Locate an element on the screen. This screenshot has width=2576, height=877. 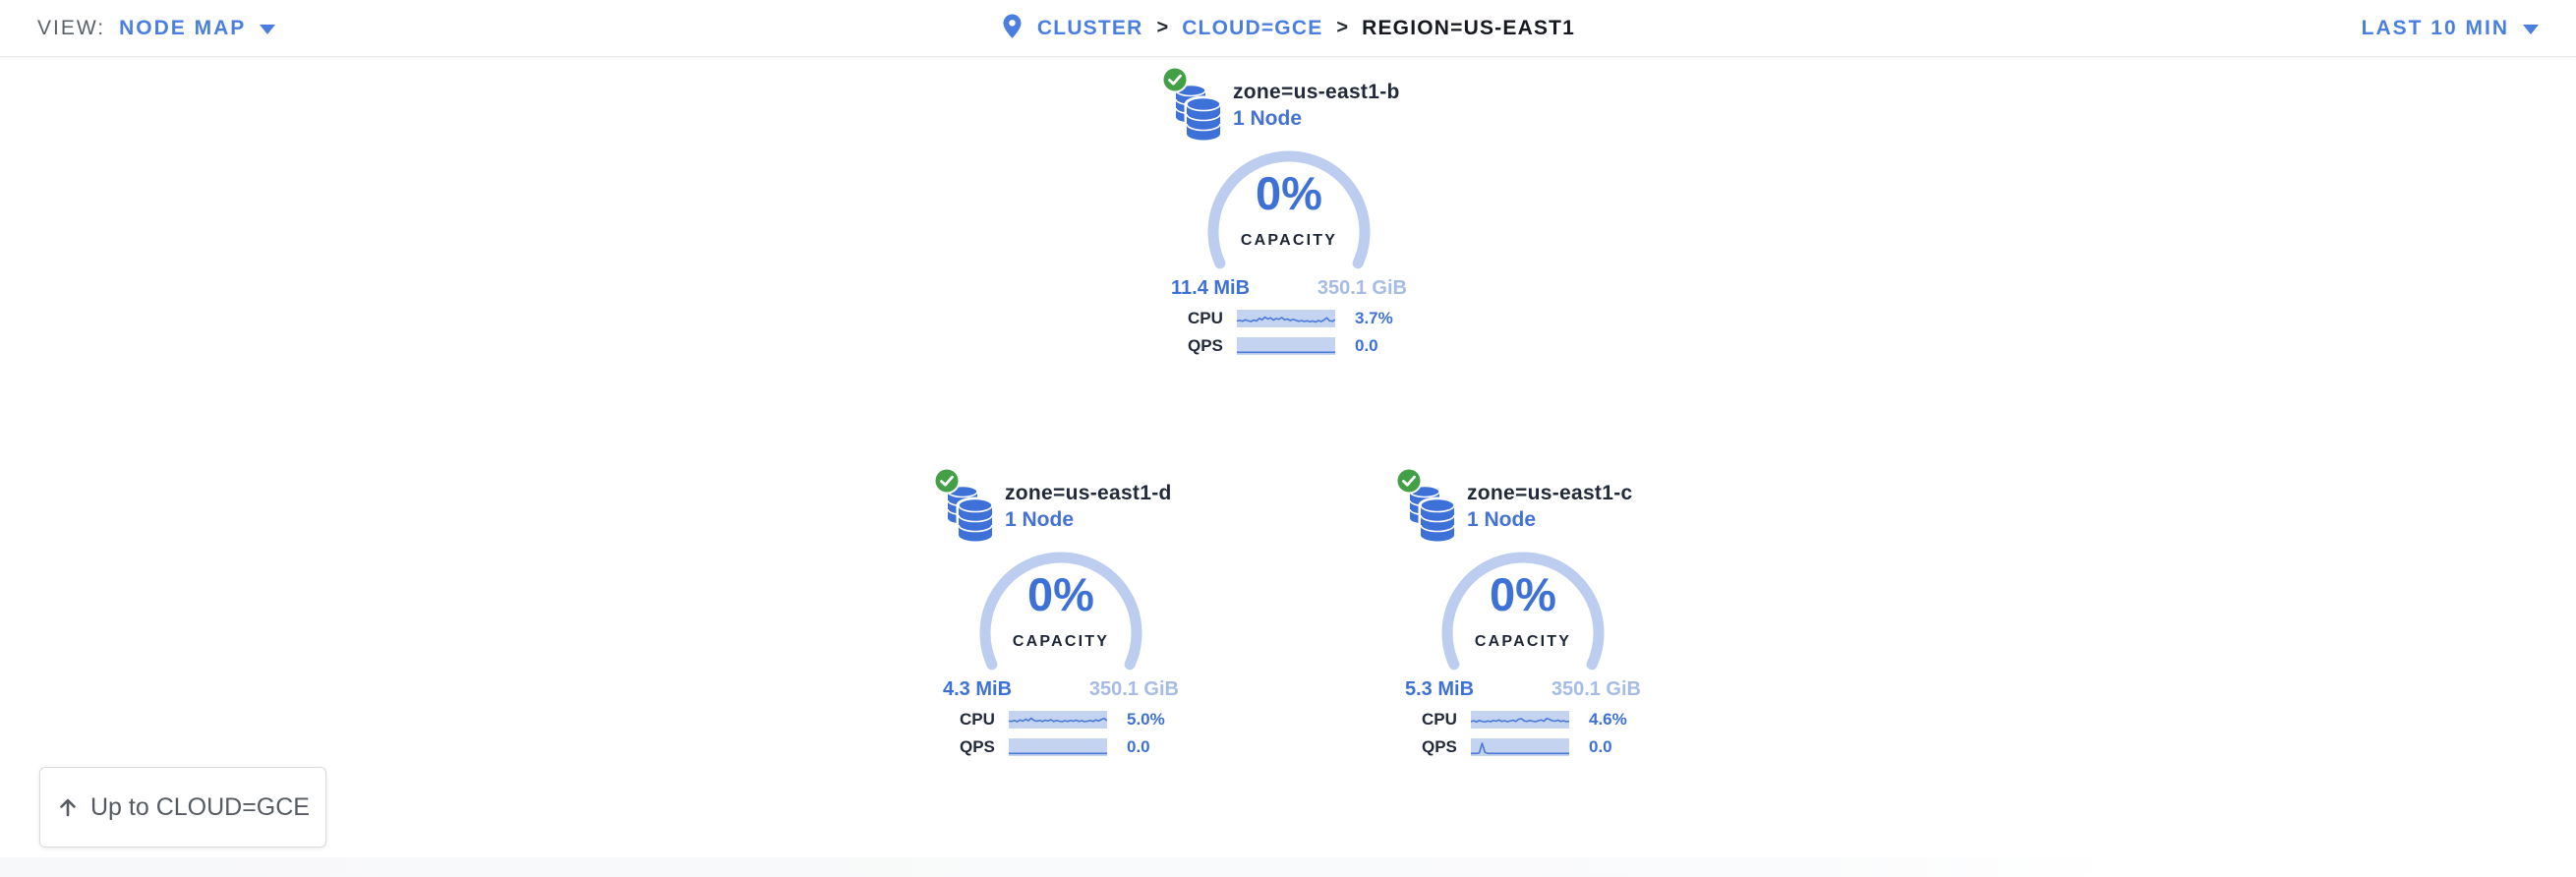
zone-card-header: zone=us-east1-d 1 Node is located at coordinates (1061, 503).